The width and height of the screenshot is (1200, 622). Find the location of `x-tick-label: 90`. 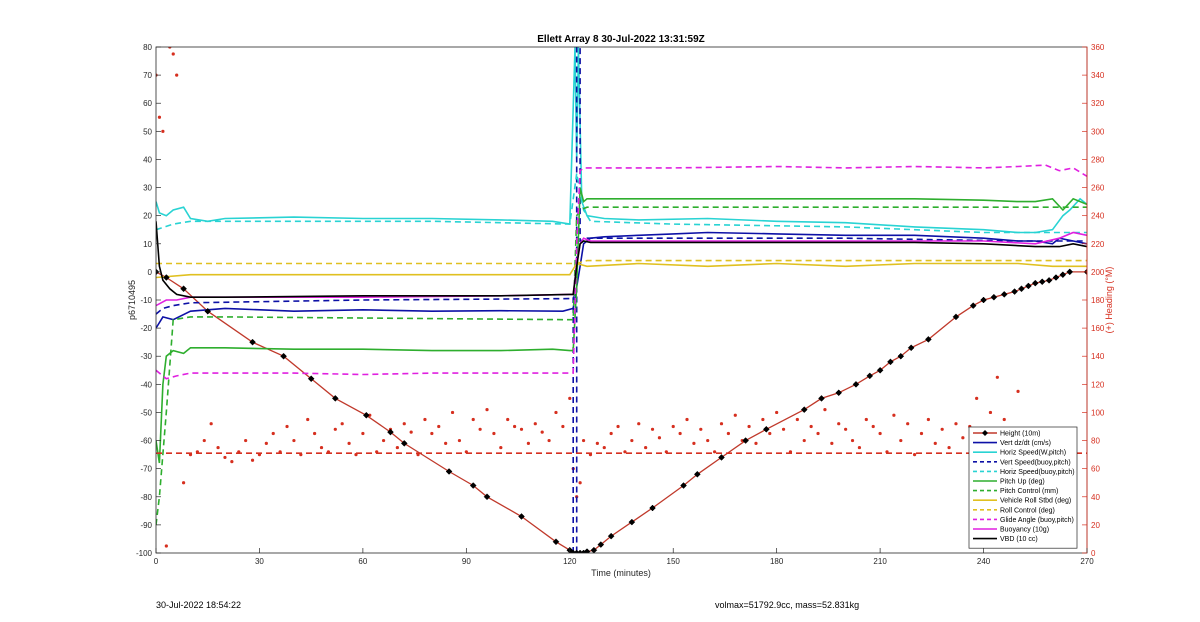

x-tick-label: 90 is located at coordinates (466, 561).